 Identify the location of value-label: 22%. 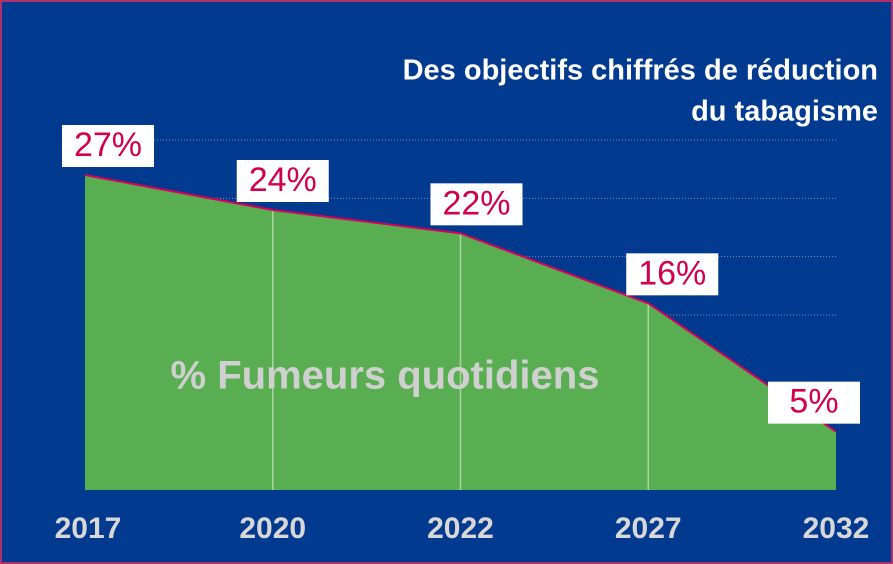
(476, 203).